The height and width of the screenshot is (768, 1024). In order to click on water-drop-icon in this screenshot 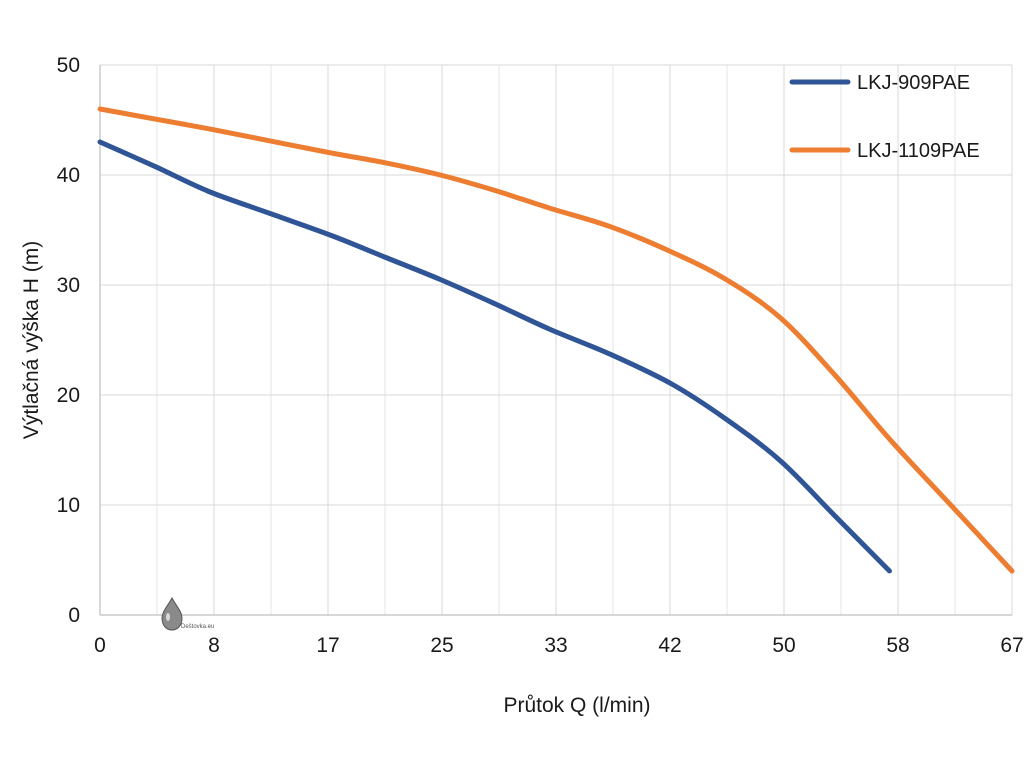, I will do `click(172, 613)`.